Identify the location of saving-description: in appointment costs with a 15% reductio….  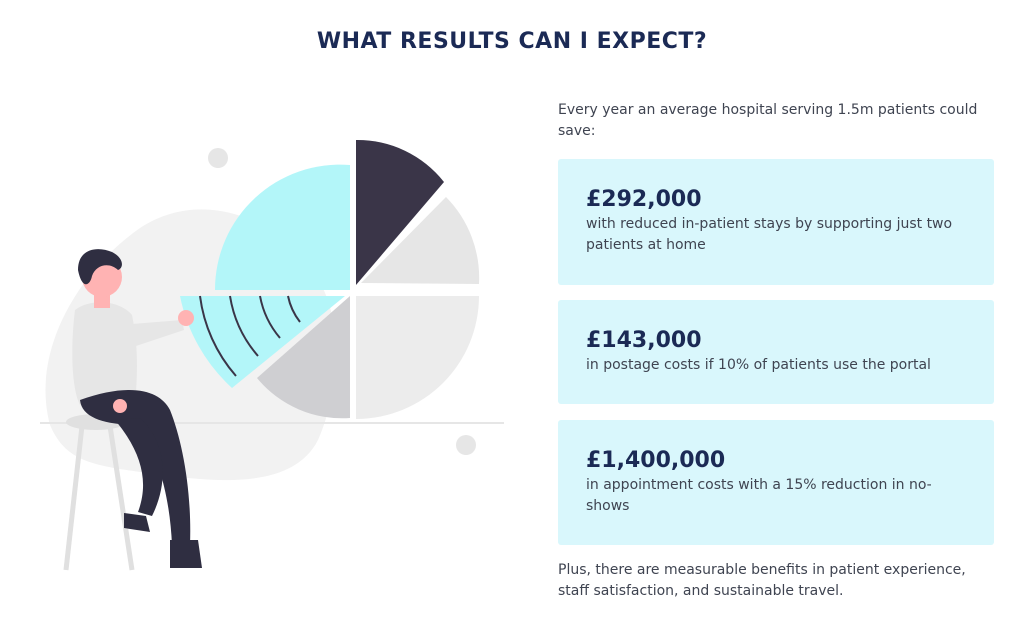
(759, 495).